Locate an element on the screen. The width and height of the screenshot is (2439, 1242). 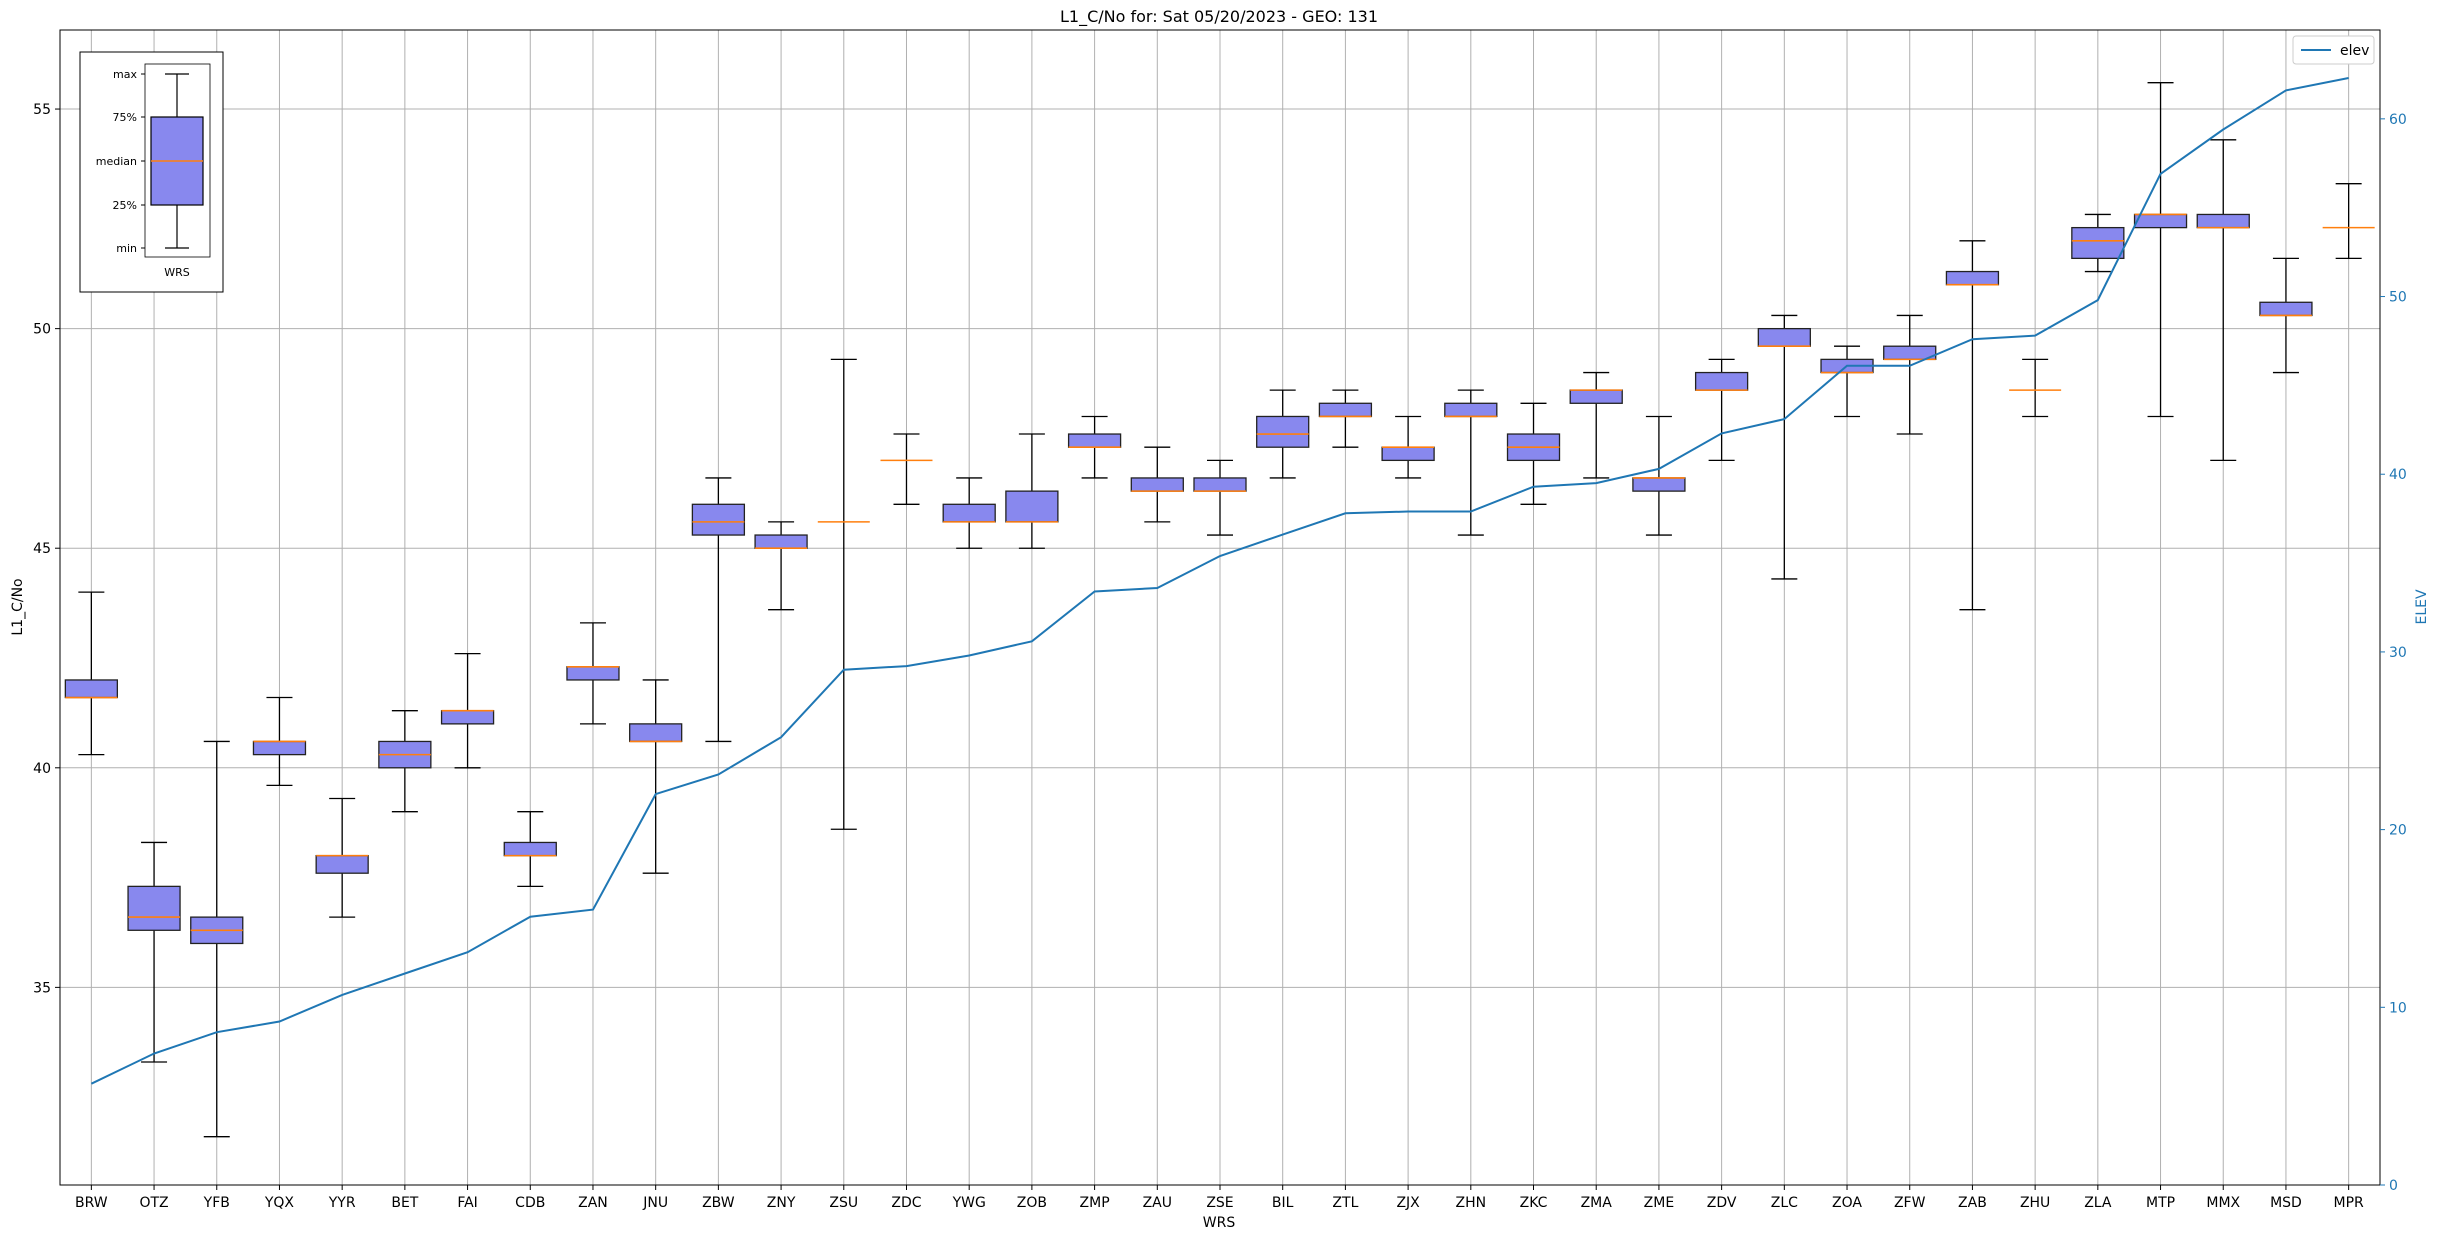
x-tick-label: MPR is located at coordinates (2349, 1203).